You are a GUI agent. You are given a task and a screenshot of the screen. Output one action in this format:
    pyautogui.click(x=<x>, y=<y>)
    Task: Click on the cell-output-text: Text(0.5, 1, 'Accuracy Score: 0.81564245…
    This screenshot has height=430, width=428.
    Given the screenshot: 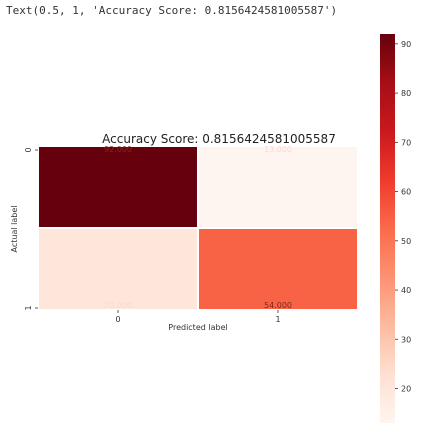 What is the action you would take?
    pyautogui.click(x=172, y=10)
    